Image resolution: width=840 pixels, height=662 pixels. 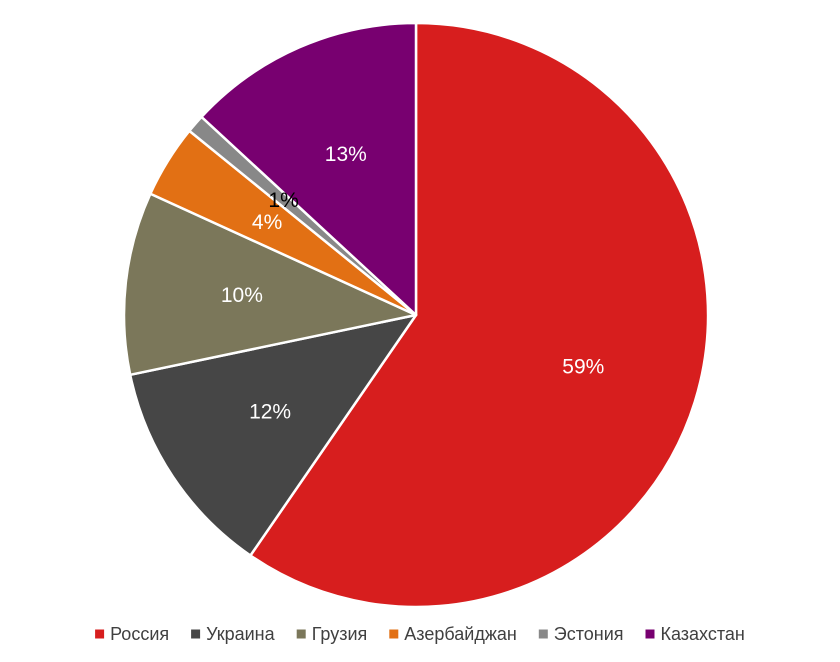 What do you see at coordinates (583, 367) in the screenshot?
I see `slice-label-0: 59%` at bounding box center [583, 367].